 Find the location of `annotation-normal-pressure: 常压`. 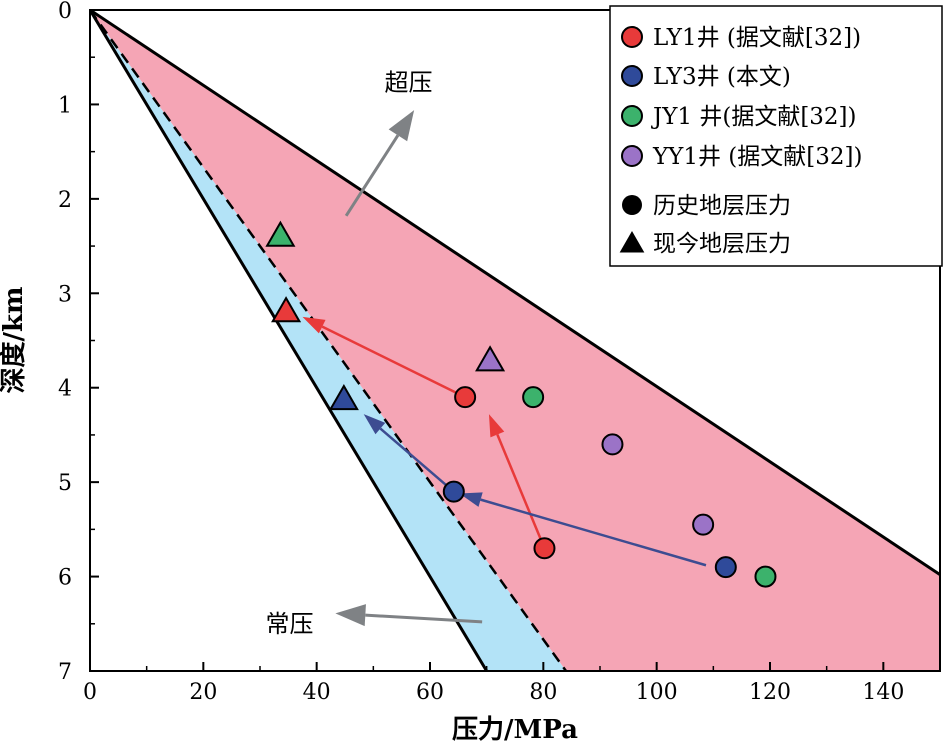

annotation-normal-pressure: 常压 is located at coordinates (289, 624).